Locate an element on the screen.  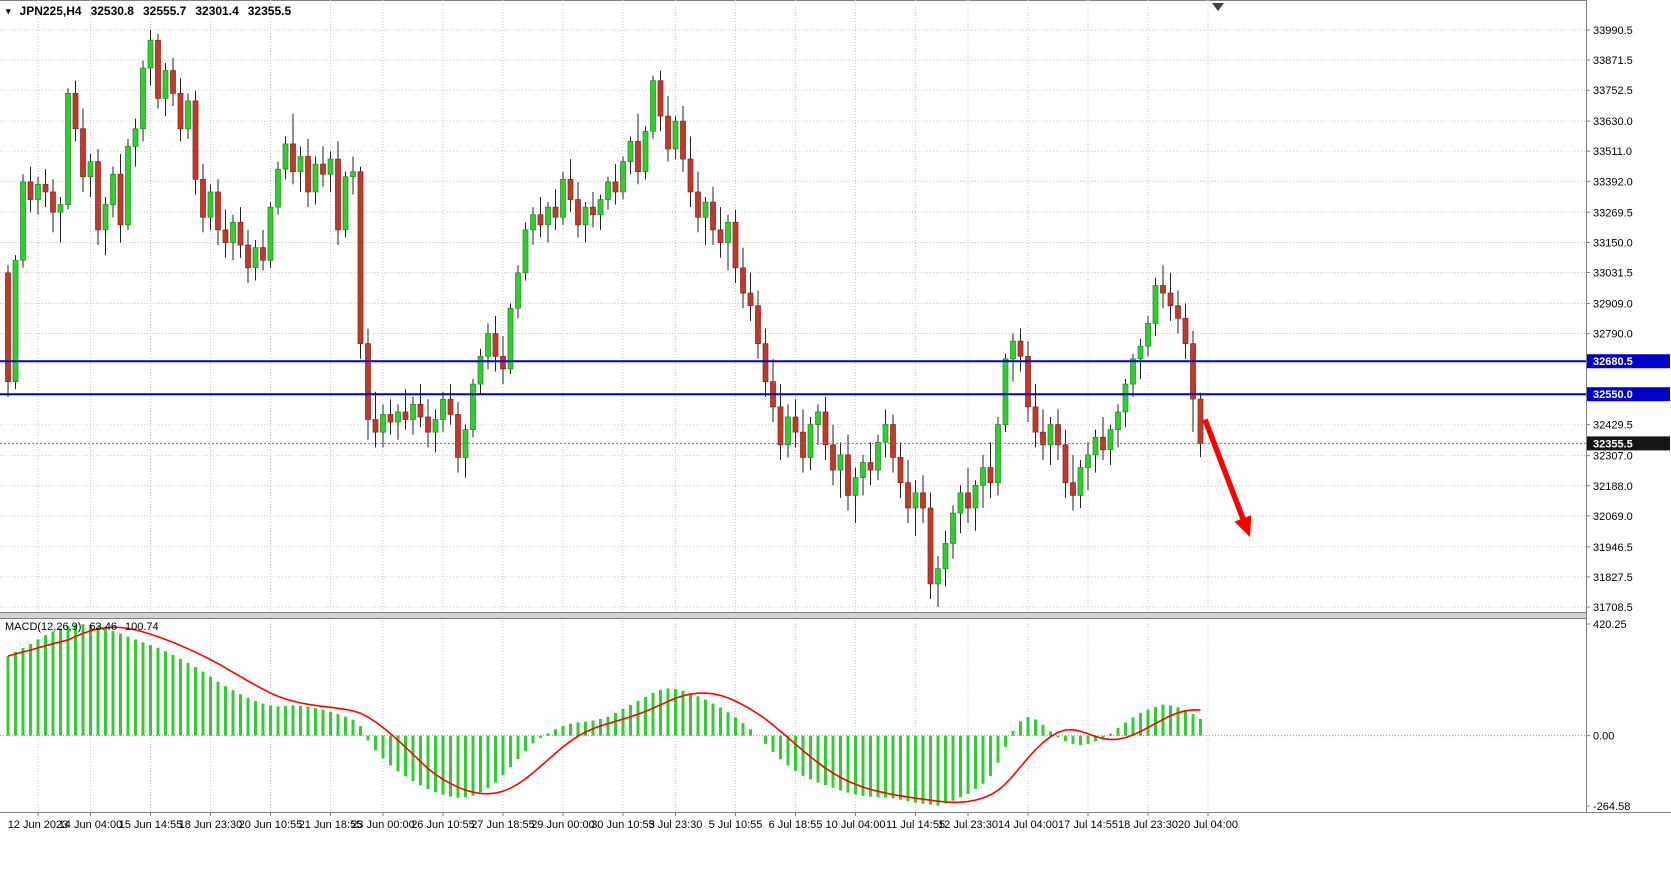
panel-separator is located at coordinates (835, 615).